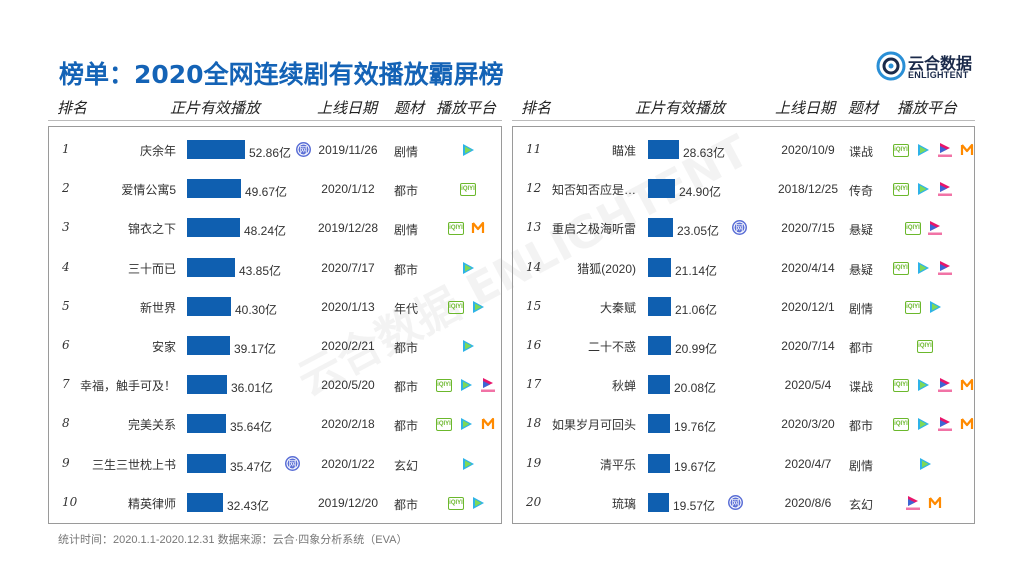 Image resolution: width=1024 pixels, height=576 pixels. What do you see at coordinates (617, 465) in the screenshot?
I see `show-name: 清平乐` at bounding box center [617, 465].